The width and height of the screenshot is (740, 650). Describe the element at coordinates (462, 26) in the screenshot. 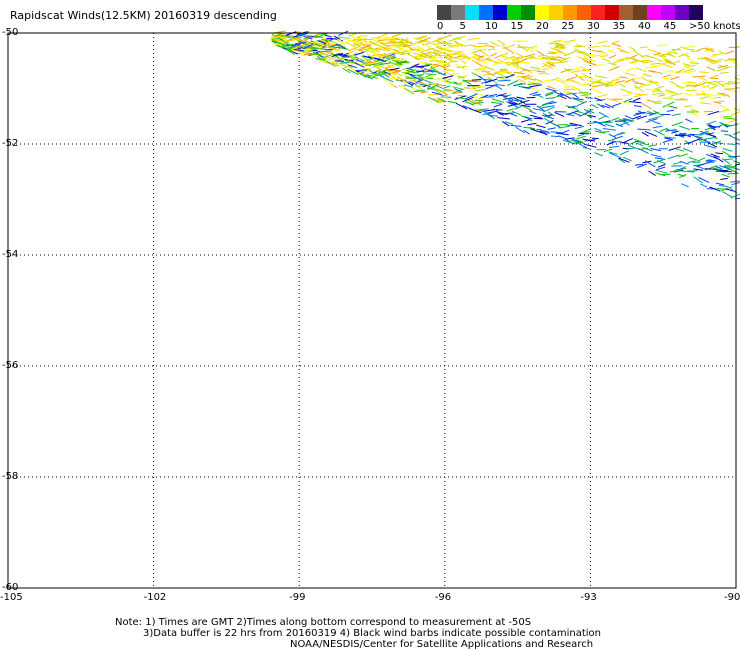

I see `legend-label: 5` at that location.